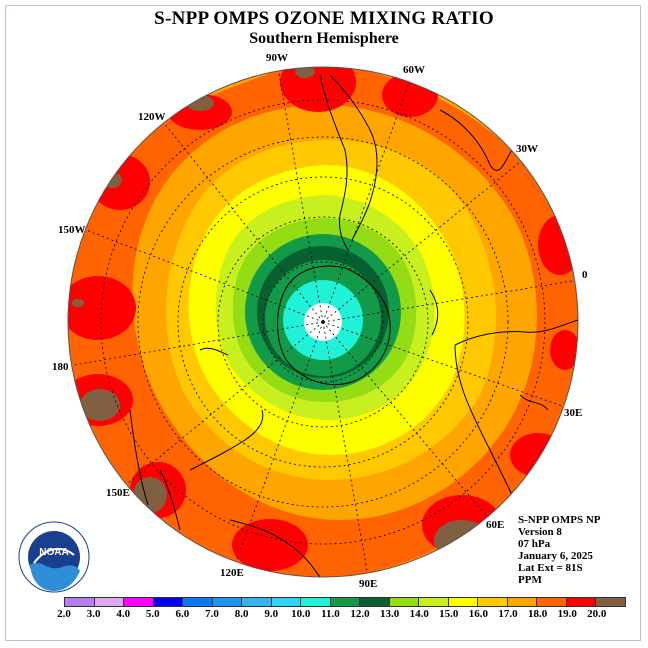 The image size is (648, 648). Describe the element at coordinates (360, 614) in the screenshot. I see `colorbar-tick-label: 12.0` at that location.